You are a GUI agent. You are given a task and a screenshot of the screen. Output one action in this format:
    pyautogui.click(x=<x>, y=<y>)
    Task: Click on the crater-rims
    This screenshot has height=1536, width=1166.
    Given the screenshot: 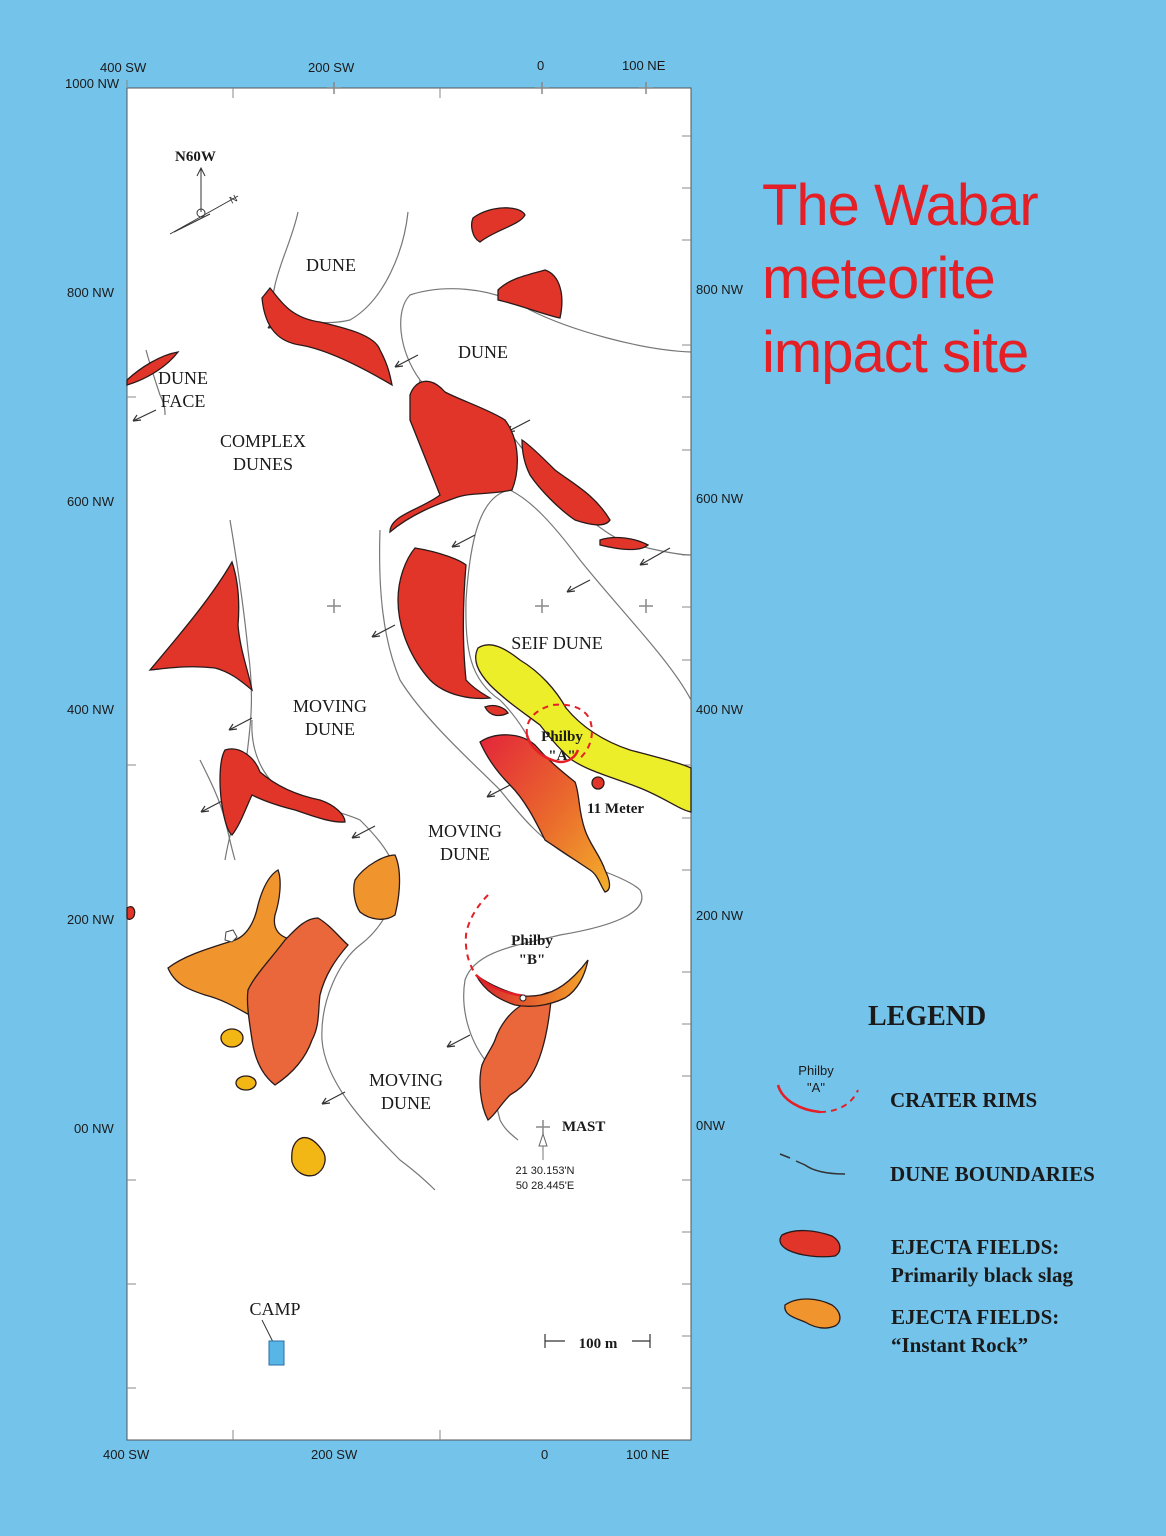 What is the action you would take?
    pyautogui.click(x=528, y=852)
    